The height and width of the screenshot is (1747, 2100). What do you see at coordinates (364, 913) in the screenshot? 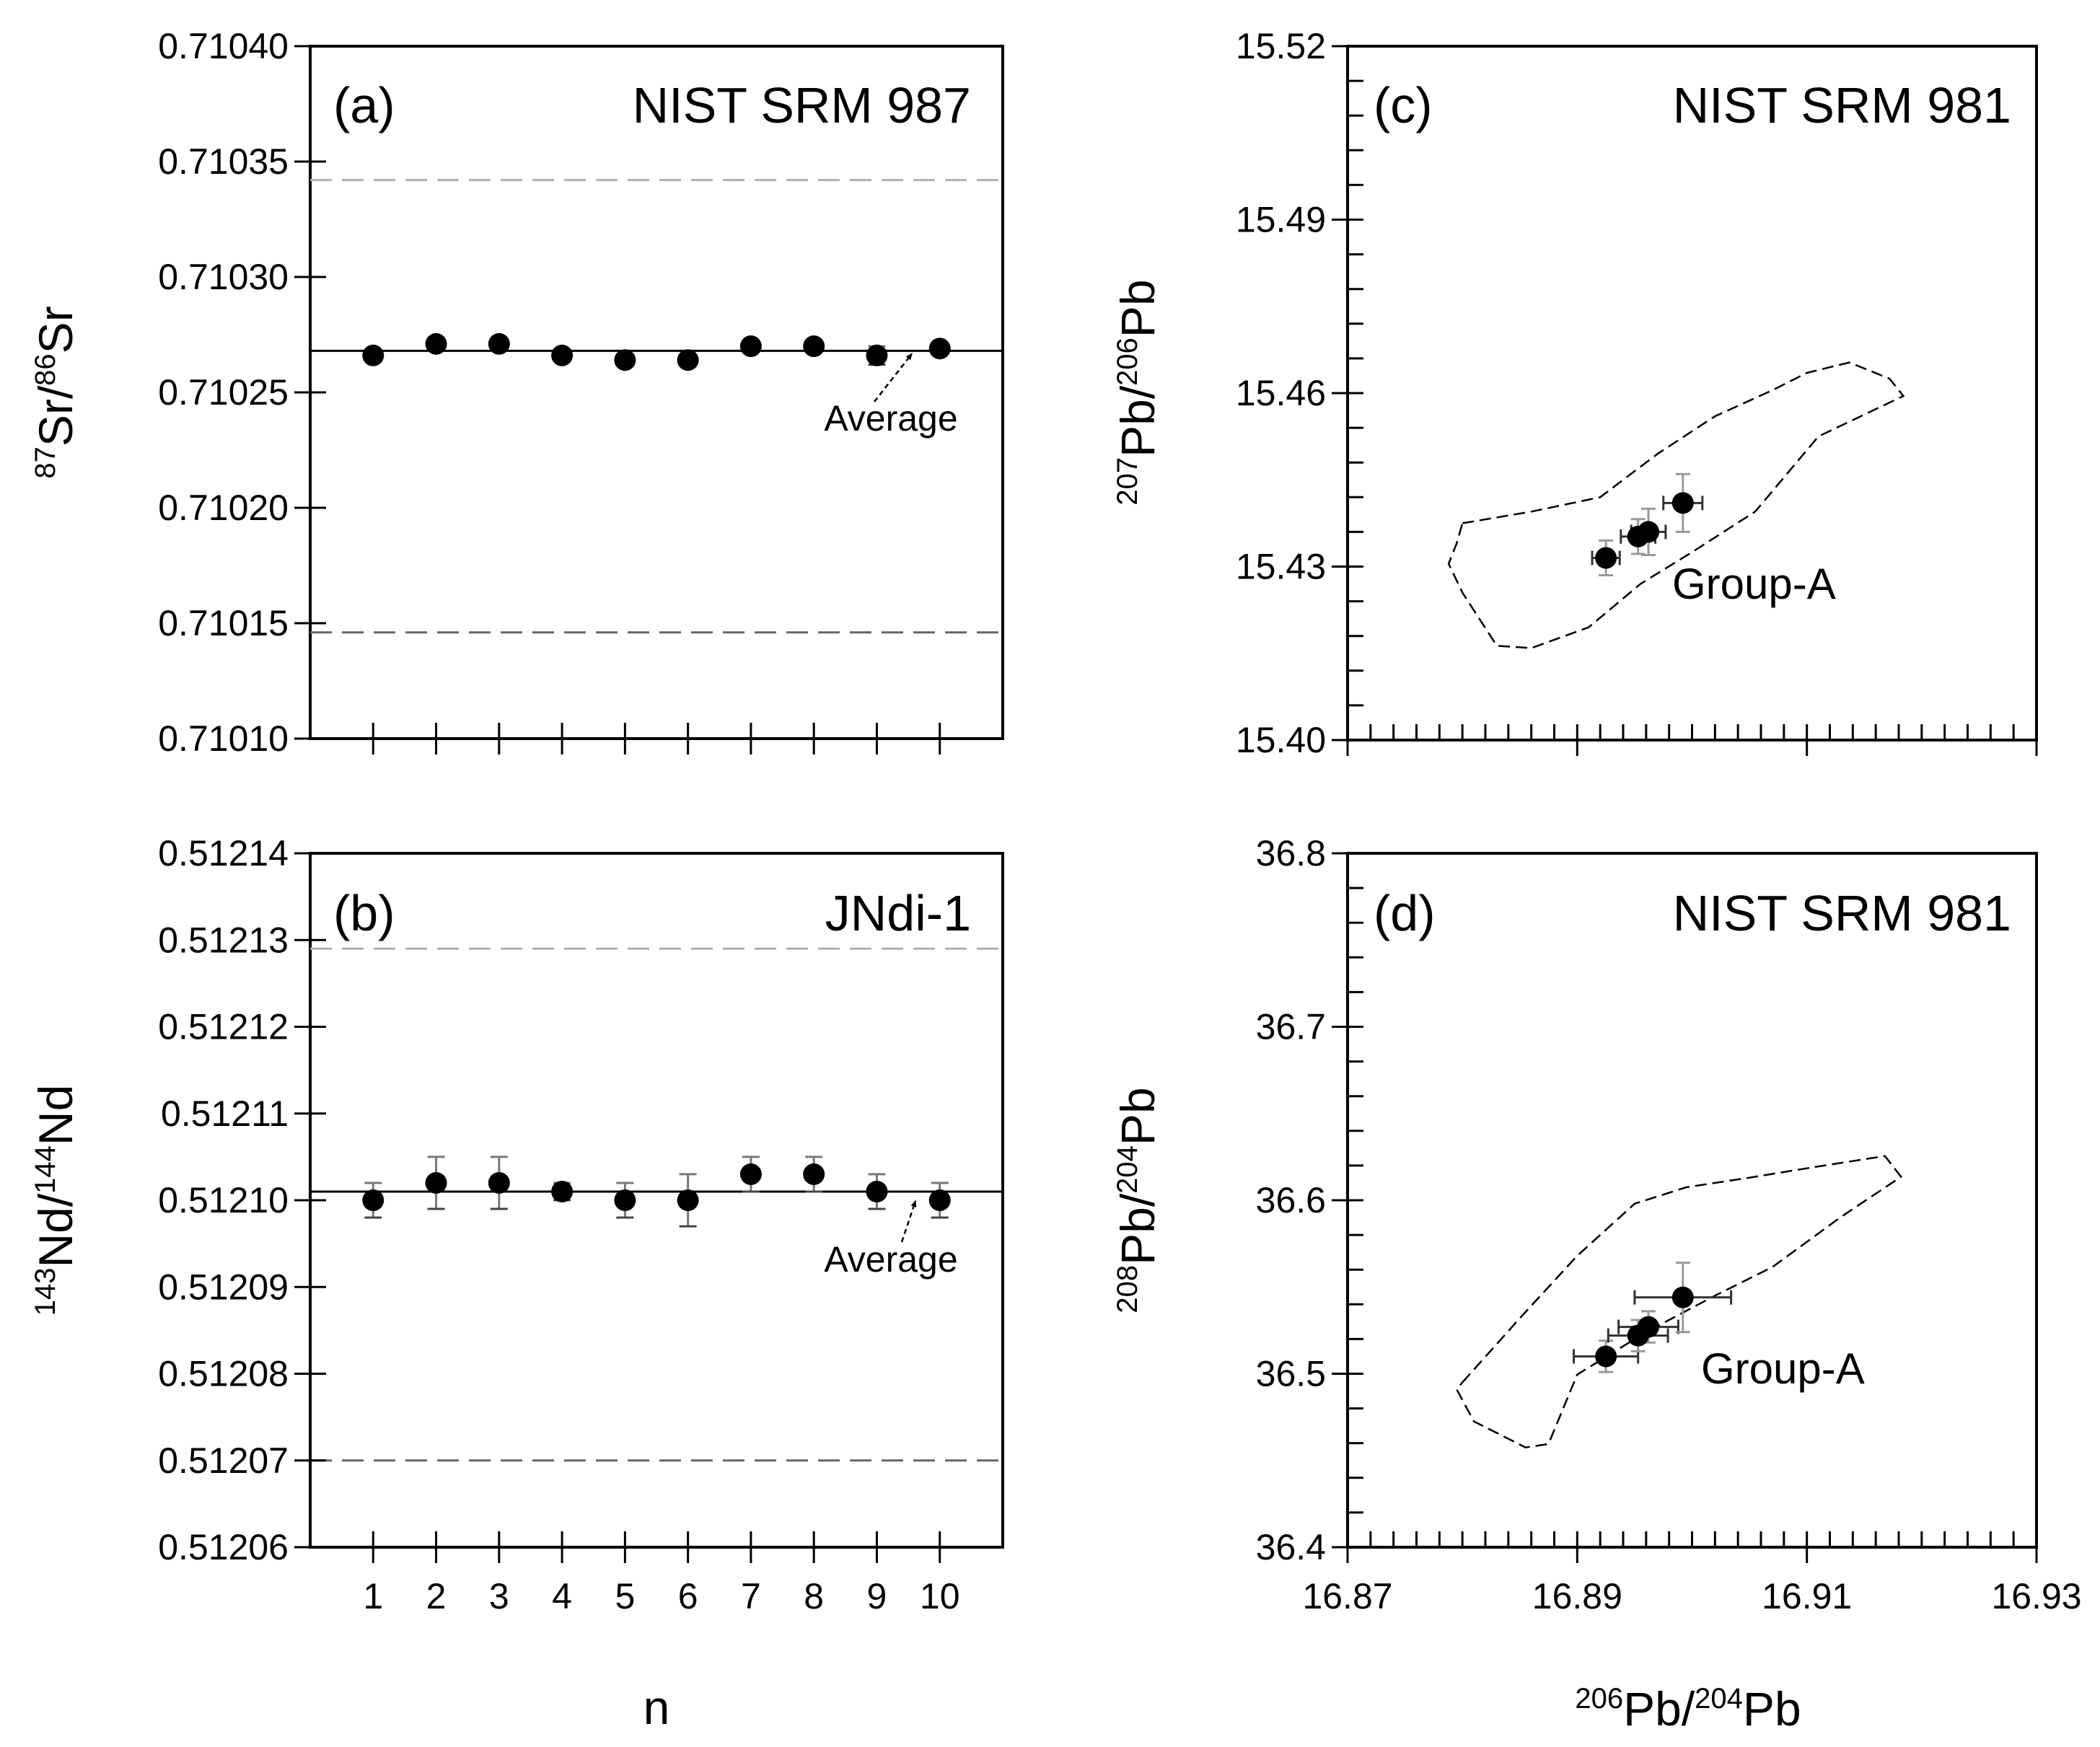
I see `panel-tag: (b)` at bounding box center [364, 913].